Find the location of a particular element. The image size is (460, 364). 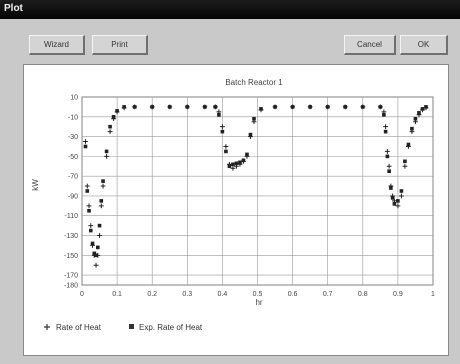

x-tick-label: 0.3 is located at coordinates (187, 294).